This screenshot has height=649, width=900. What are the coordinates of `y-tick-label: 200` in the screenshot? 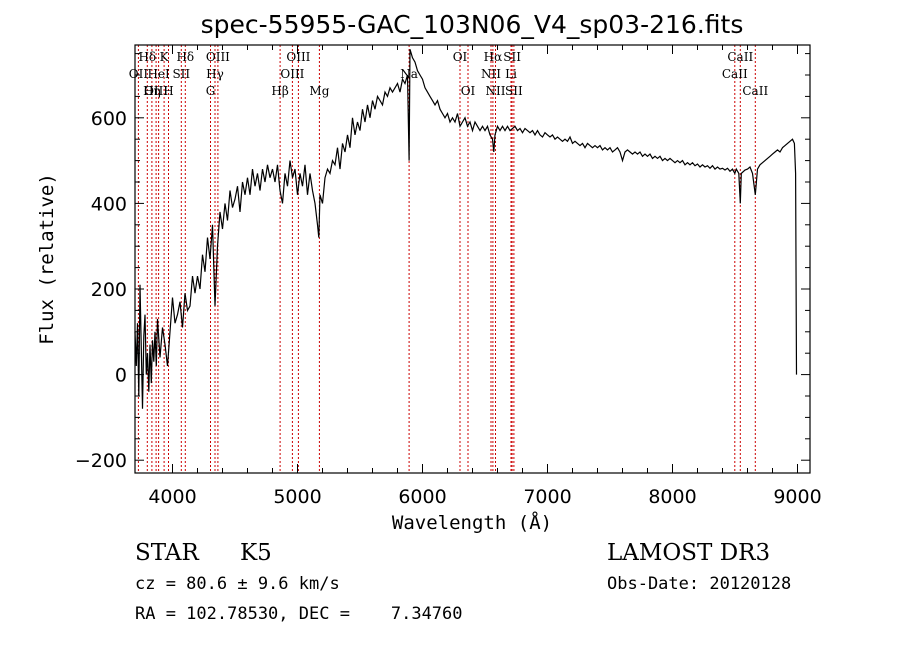 It's located at (109, 290).